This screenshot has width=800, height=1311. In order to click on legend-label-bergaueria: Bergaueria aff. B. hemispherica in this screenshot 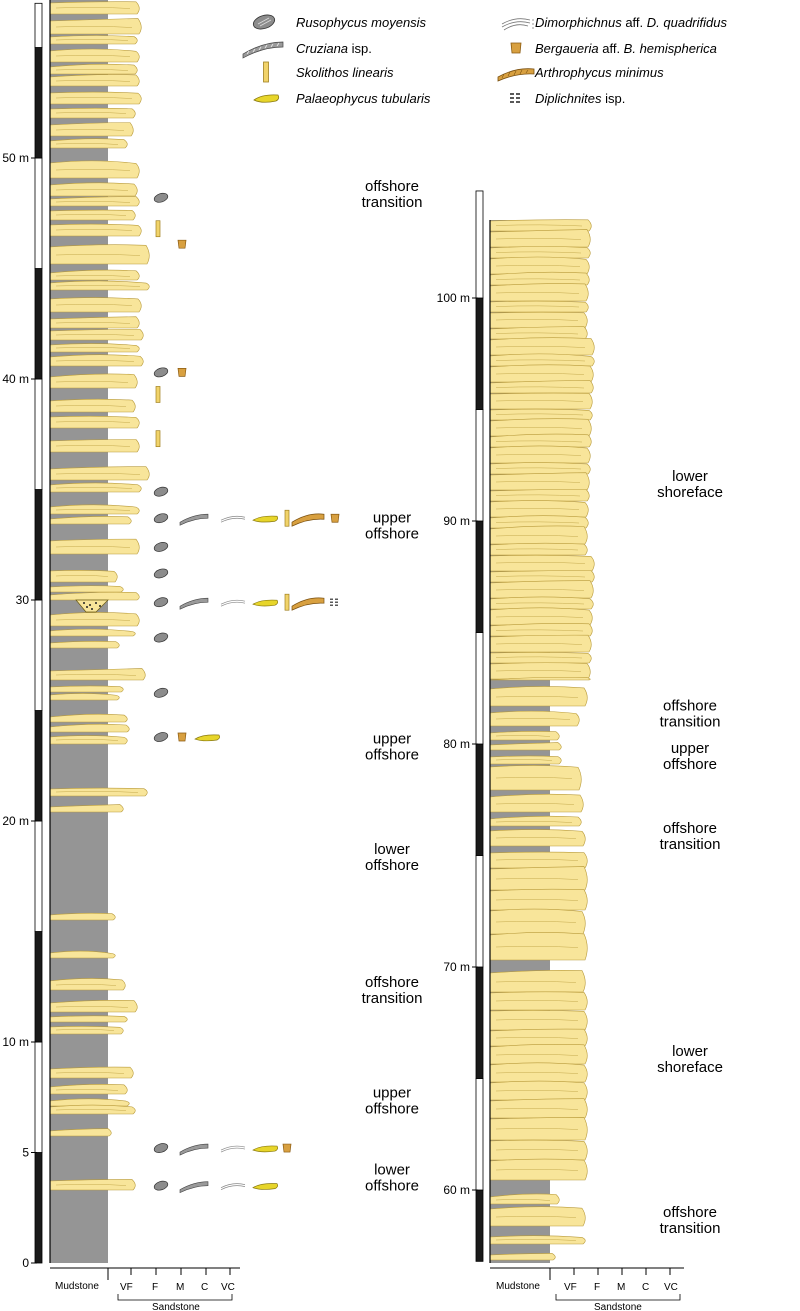, I will do `click(626, 48)`.